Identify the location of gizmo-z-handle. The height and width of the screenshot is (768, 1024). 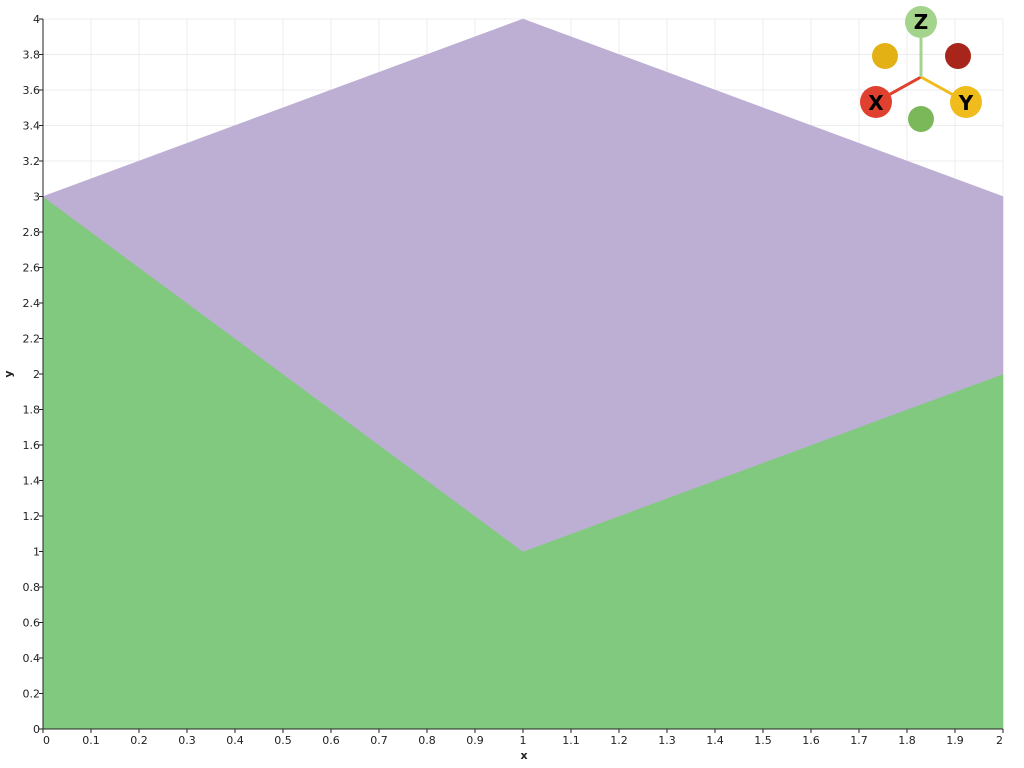
(921, 22).